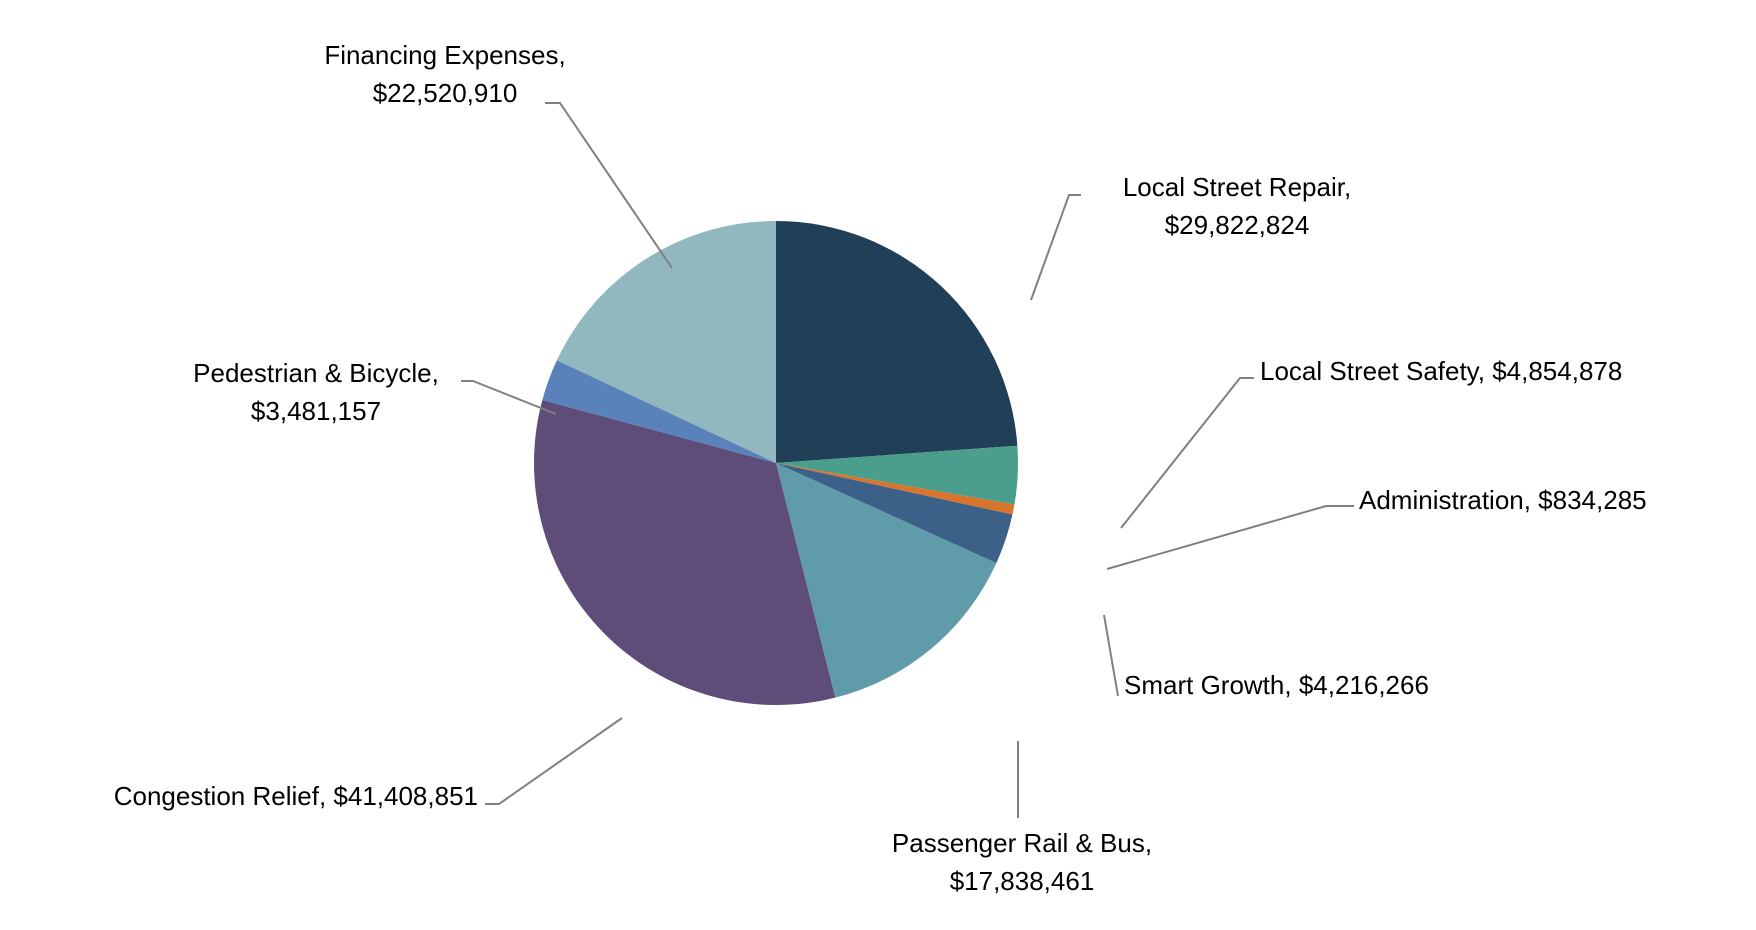  Describe the element at coordinates (609, 185) in the screenshot. I see `leader-line-financing-expenses` at that location.